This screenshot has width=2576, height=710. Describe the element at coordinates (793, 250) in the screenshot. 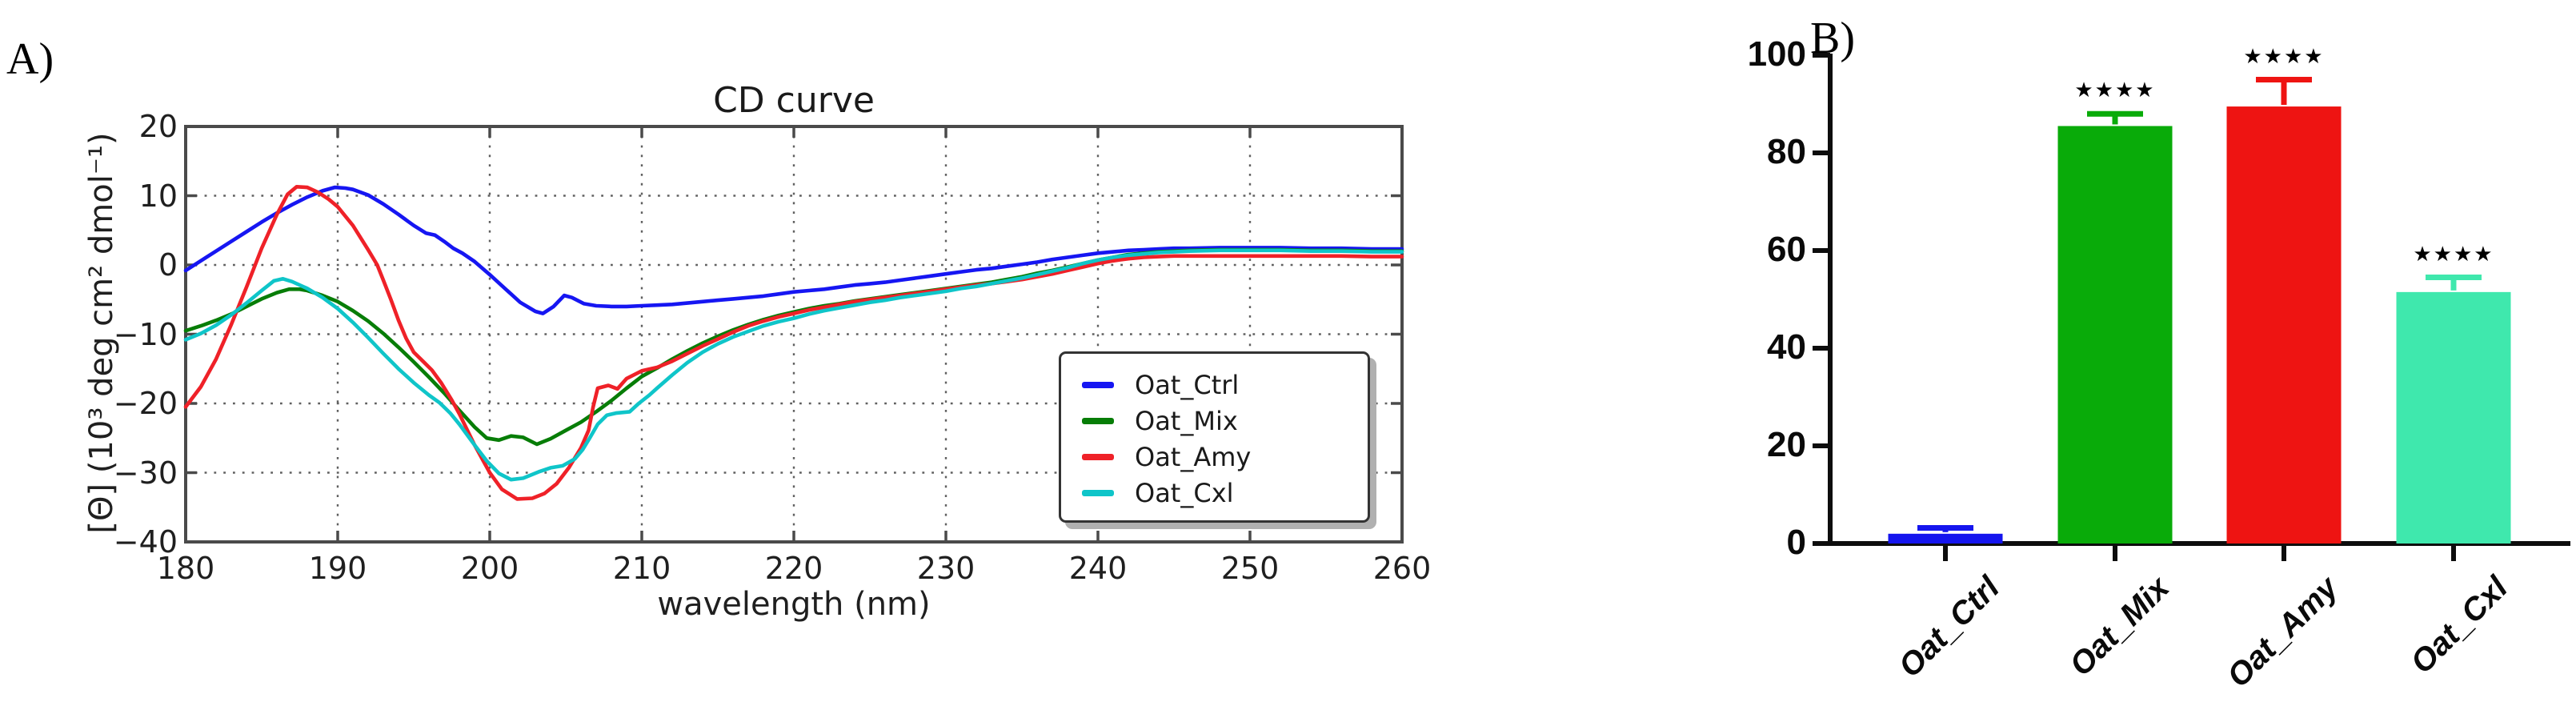

I see `curve-Oat_Ctrl` at that location.